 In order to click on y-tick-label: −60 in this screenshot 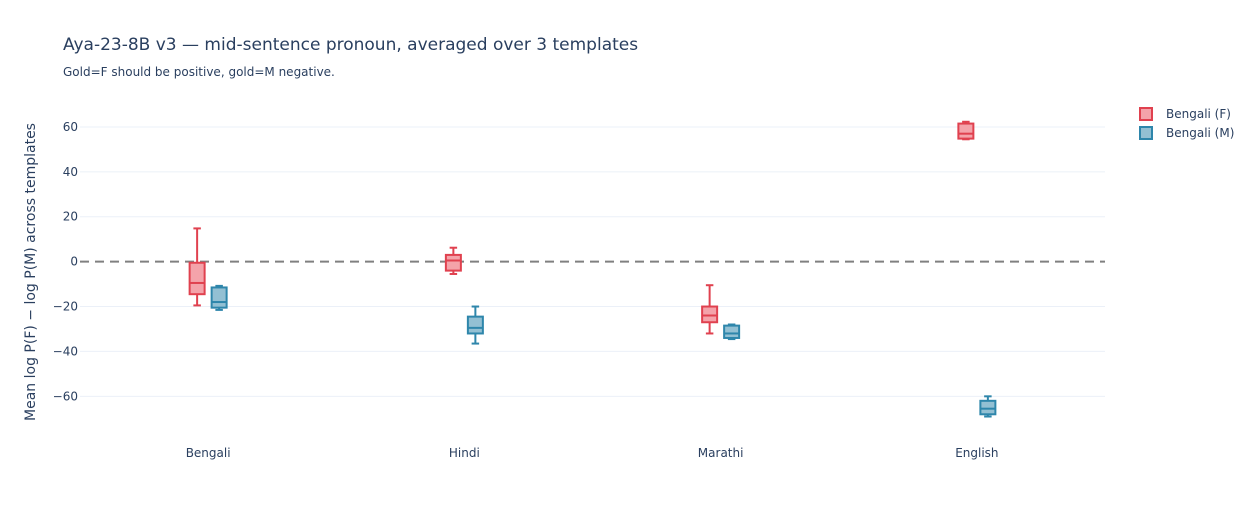, I will do `click(65, 396)`.